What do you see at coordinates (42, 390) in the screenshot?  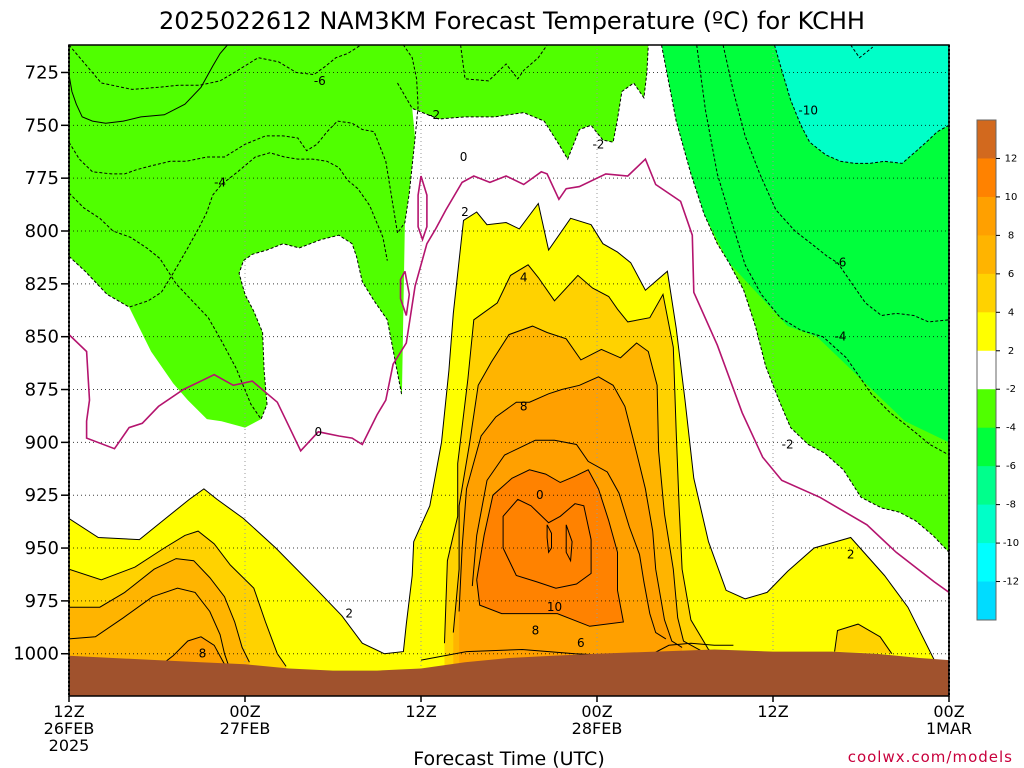 I see `y-tick-label: 875` at bounding box center [42, 390].